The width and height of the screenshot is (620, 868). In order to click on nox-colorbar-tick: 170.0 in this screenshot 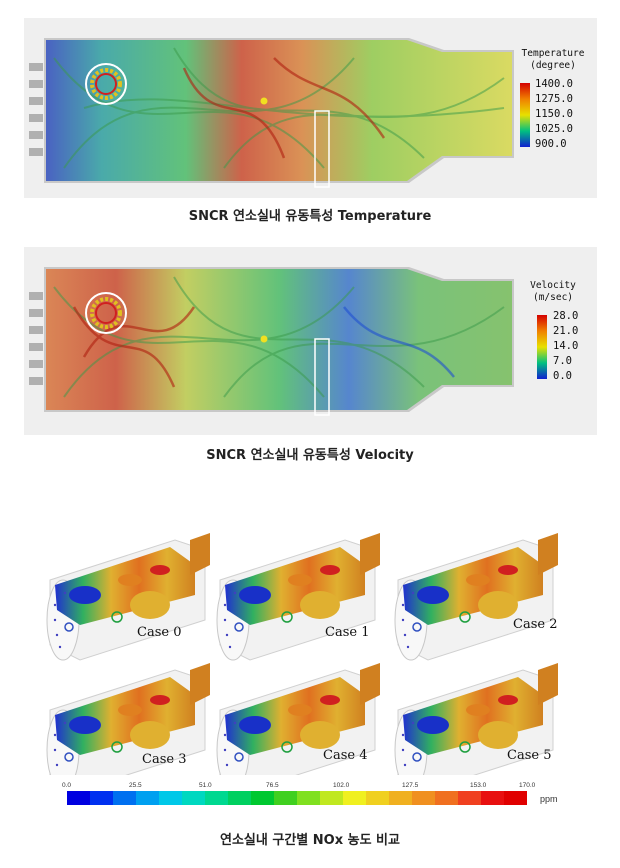, I will do `click(527, 785)`.